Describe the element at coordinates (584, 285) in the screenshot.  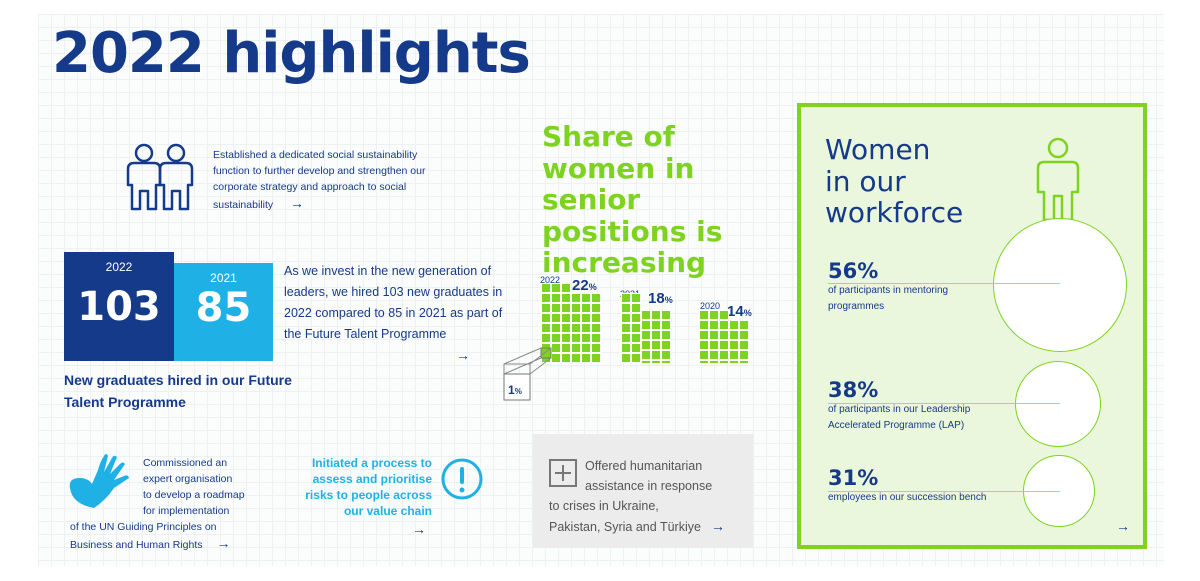
I see `bar-value-2022: 22%` at that location.